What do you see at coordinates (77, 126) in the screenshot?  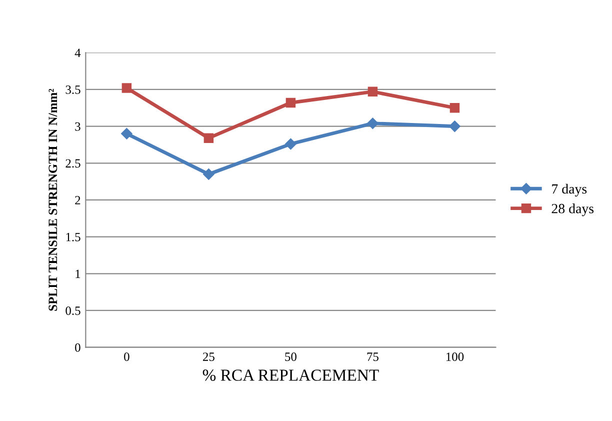 I see `y-tick-label: 3` at bounding box center [77, 126].